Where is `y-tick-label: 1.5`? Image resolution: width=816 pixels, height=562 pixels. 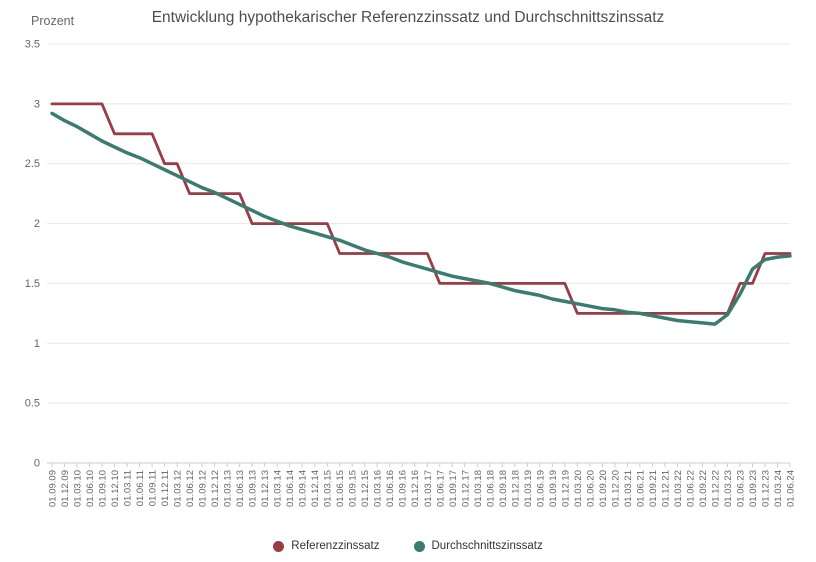 y-tick-label: 1.5 is located at coordinates (32, 284).